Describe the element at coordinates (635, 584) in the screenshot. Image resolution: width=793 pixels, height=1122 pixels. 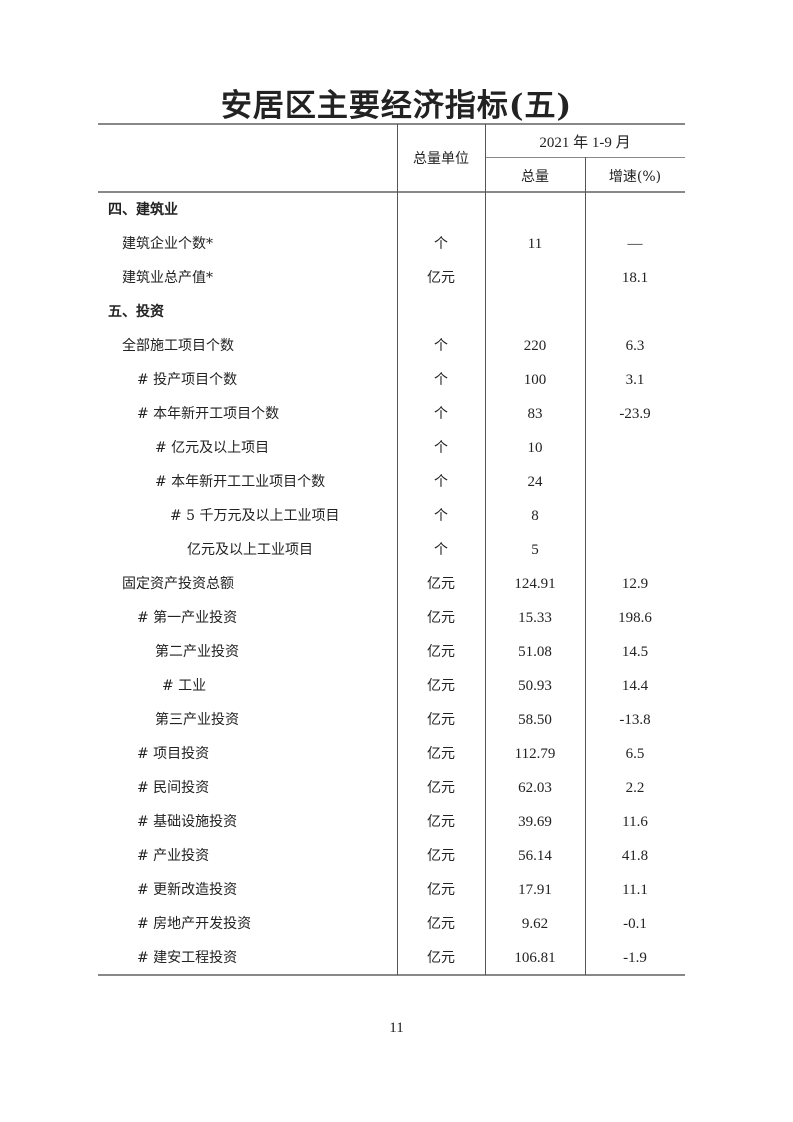
I see `row-growth: 12.9` at that location.